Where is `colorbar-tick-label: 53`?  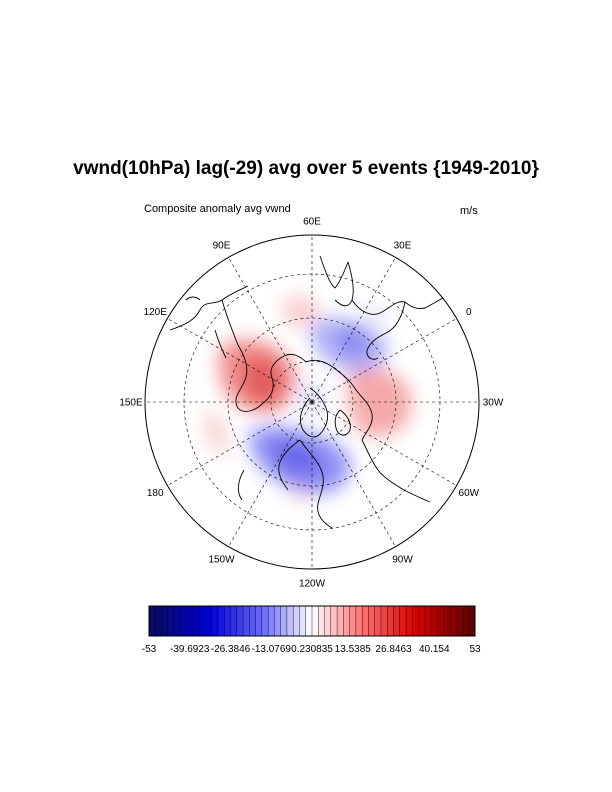
colorbar-tick-label: 53 is located at coordinates (475, 649).